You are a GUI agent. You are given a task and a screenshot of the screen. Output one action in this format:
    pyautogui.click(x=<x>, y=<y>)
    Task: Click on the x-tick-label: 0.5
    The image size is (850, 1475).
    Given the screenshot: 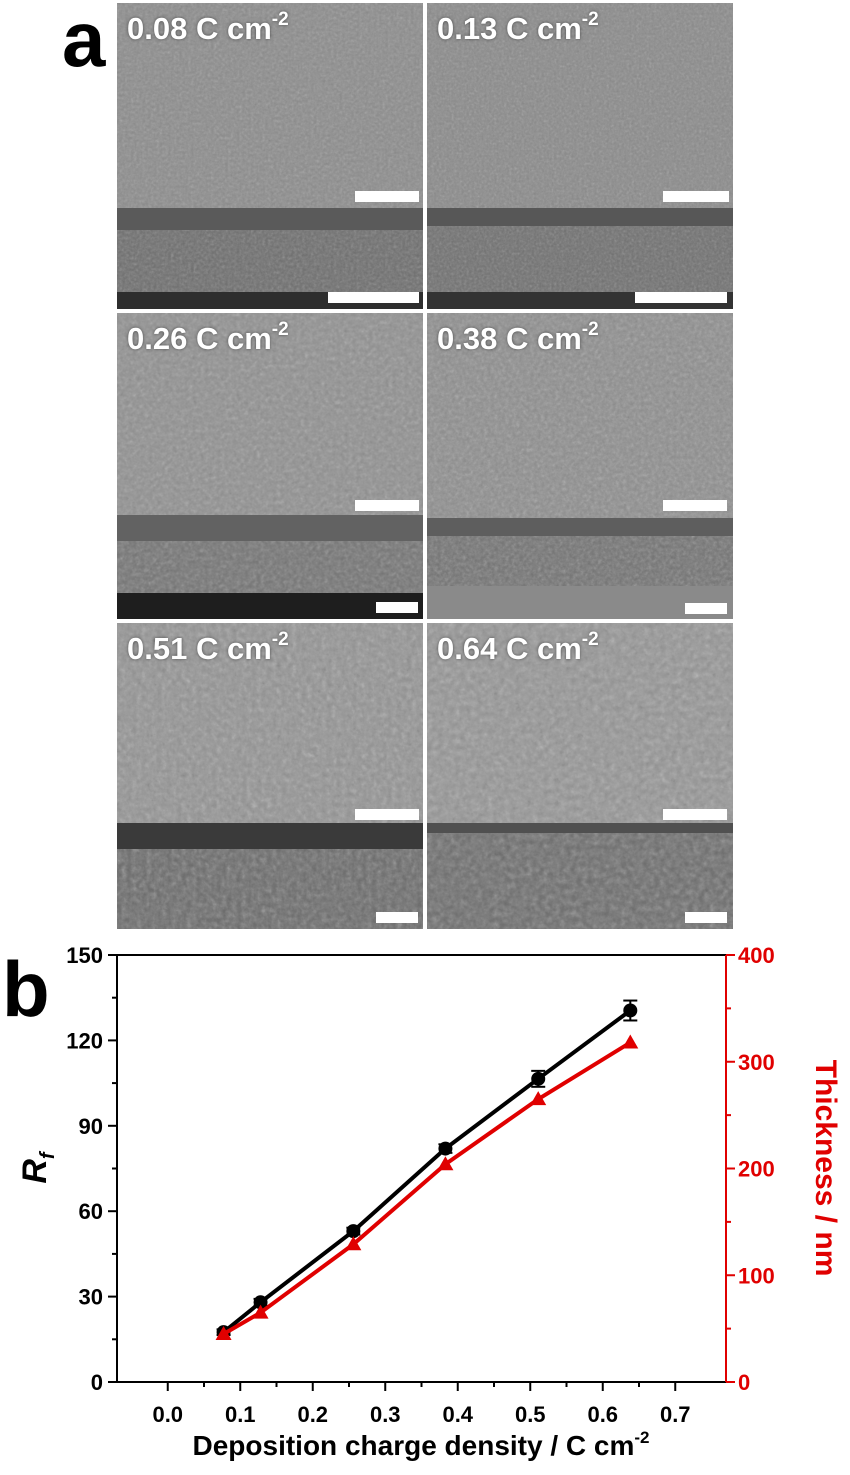 What is the action you would take?
    pyautogui.click(x=530, y=1414)
    